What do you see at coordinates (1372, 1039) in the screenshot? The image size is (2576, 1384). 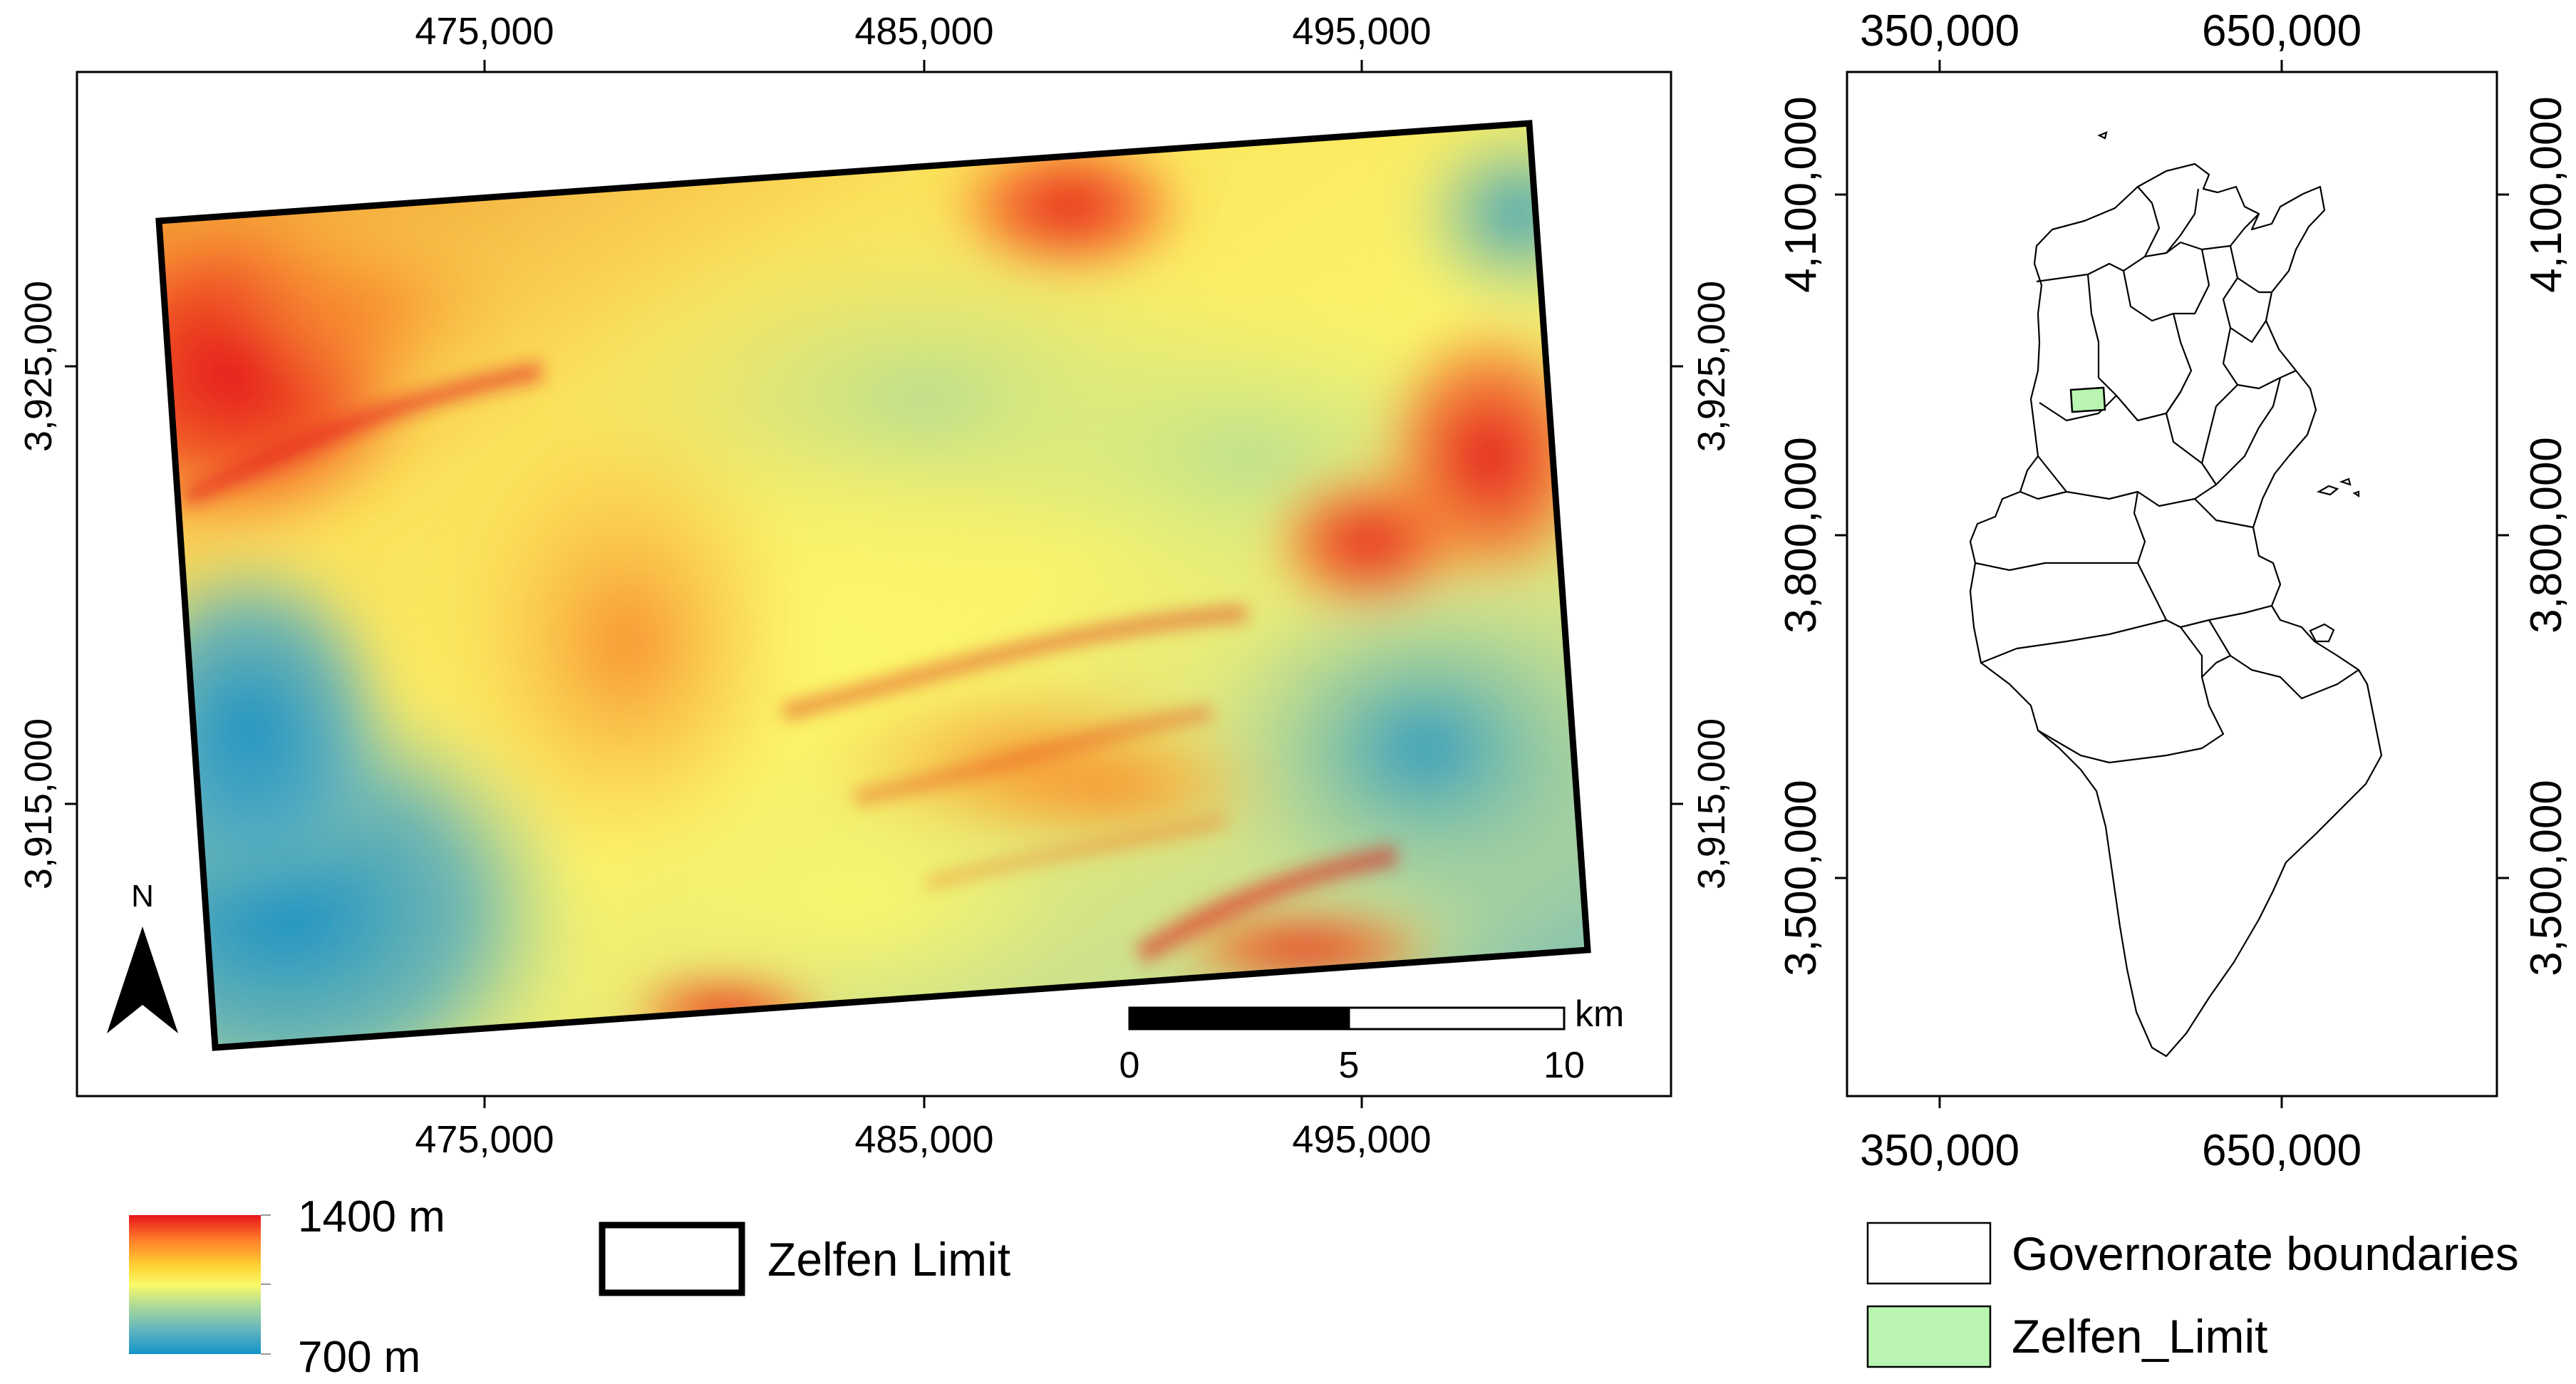 I see `scale-bar: km 0 5 10` at bounding box center [1372, 1039].